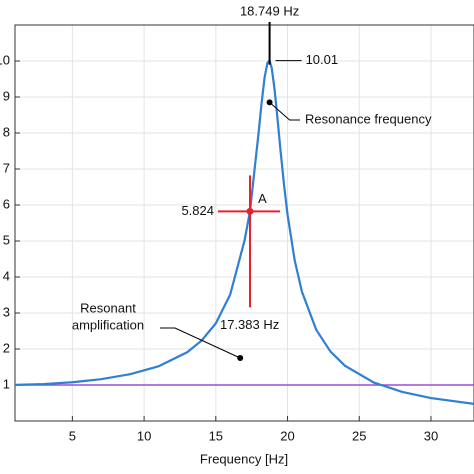  What do you see at coordinates (6, 203) in the screenshot?
I see `y-tick-label: 6` at bounding box center [6, 203].